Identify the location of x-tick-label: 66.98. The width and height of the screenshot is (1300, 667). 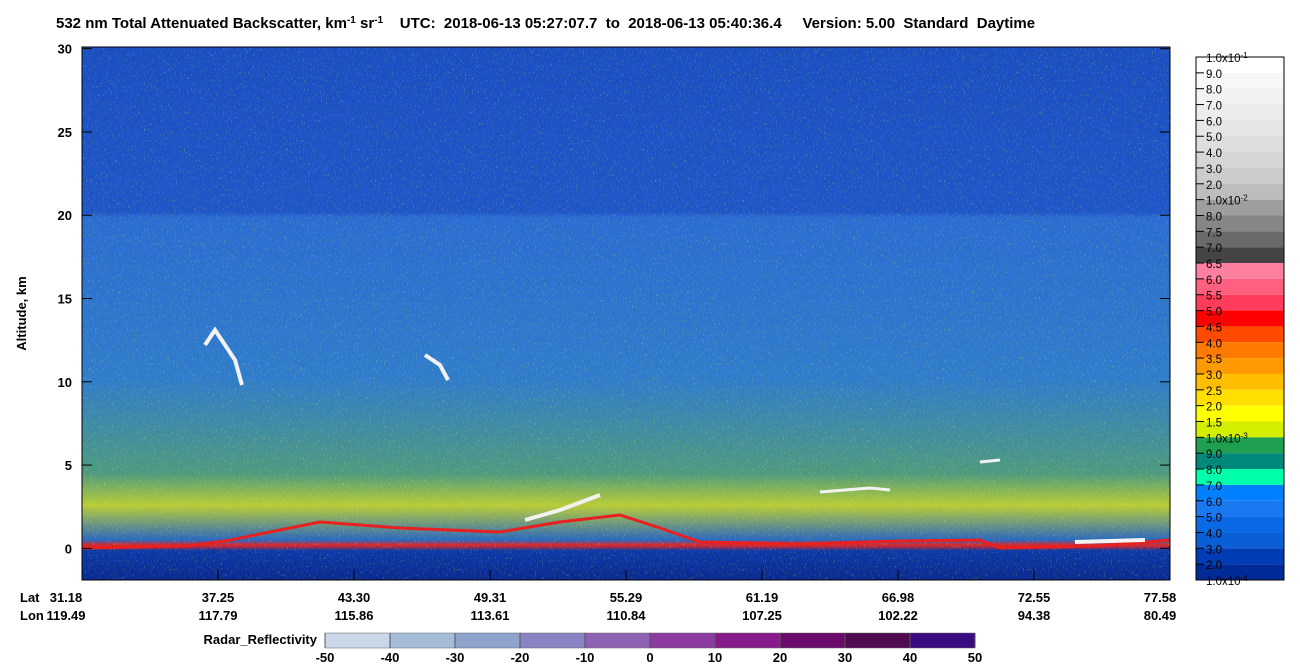
(898, 597).